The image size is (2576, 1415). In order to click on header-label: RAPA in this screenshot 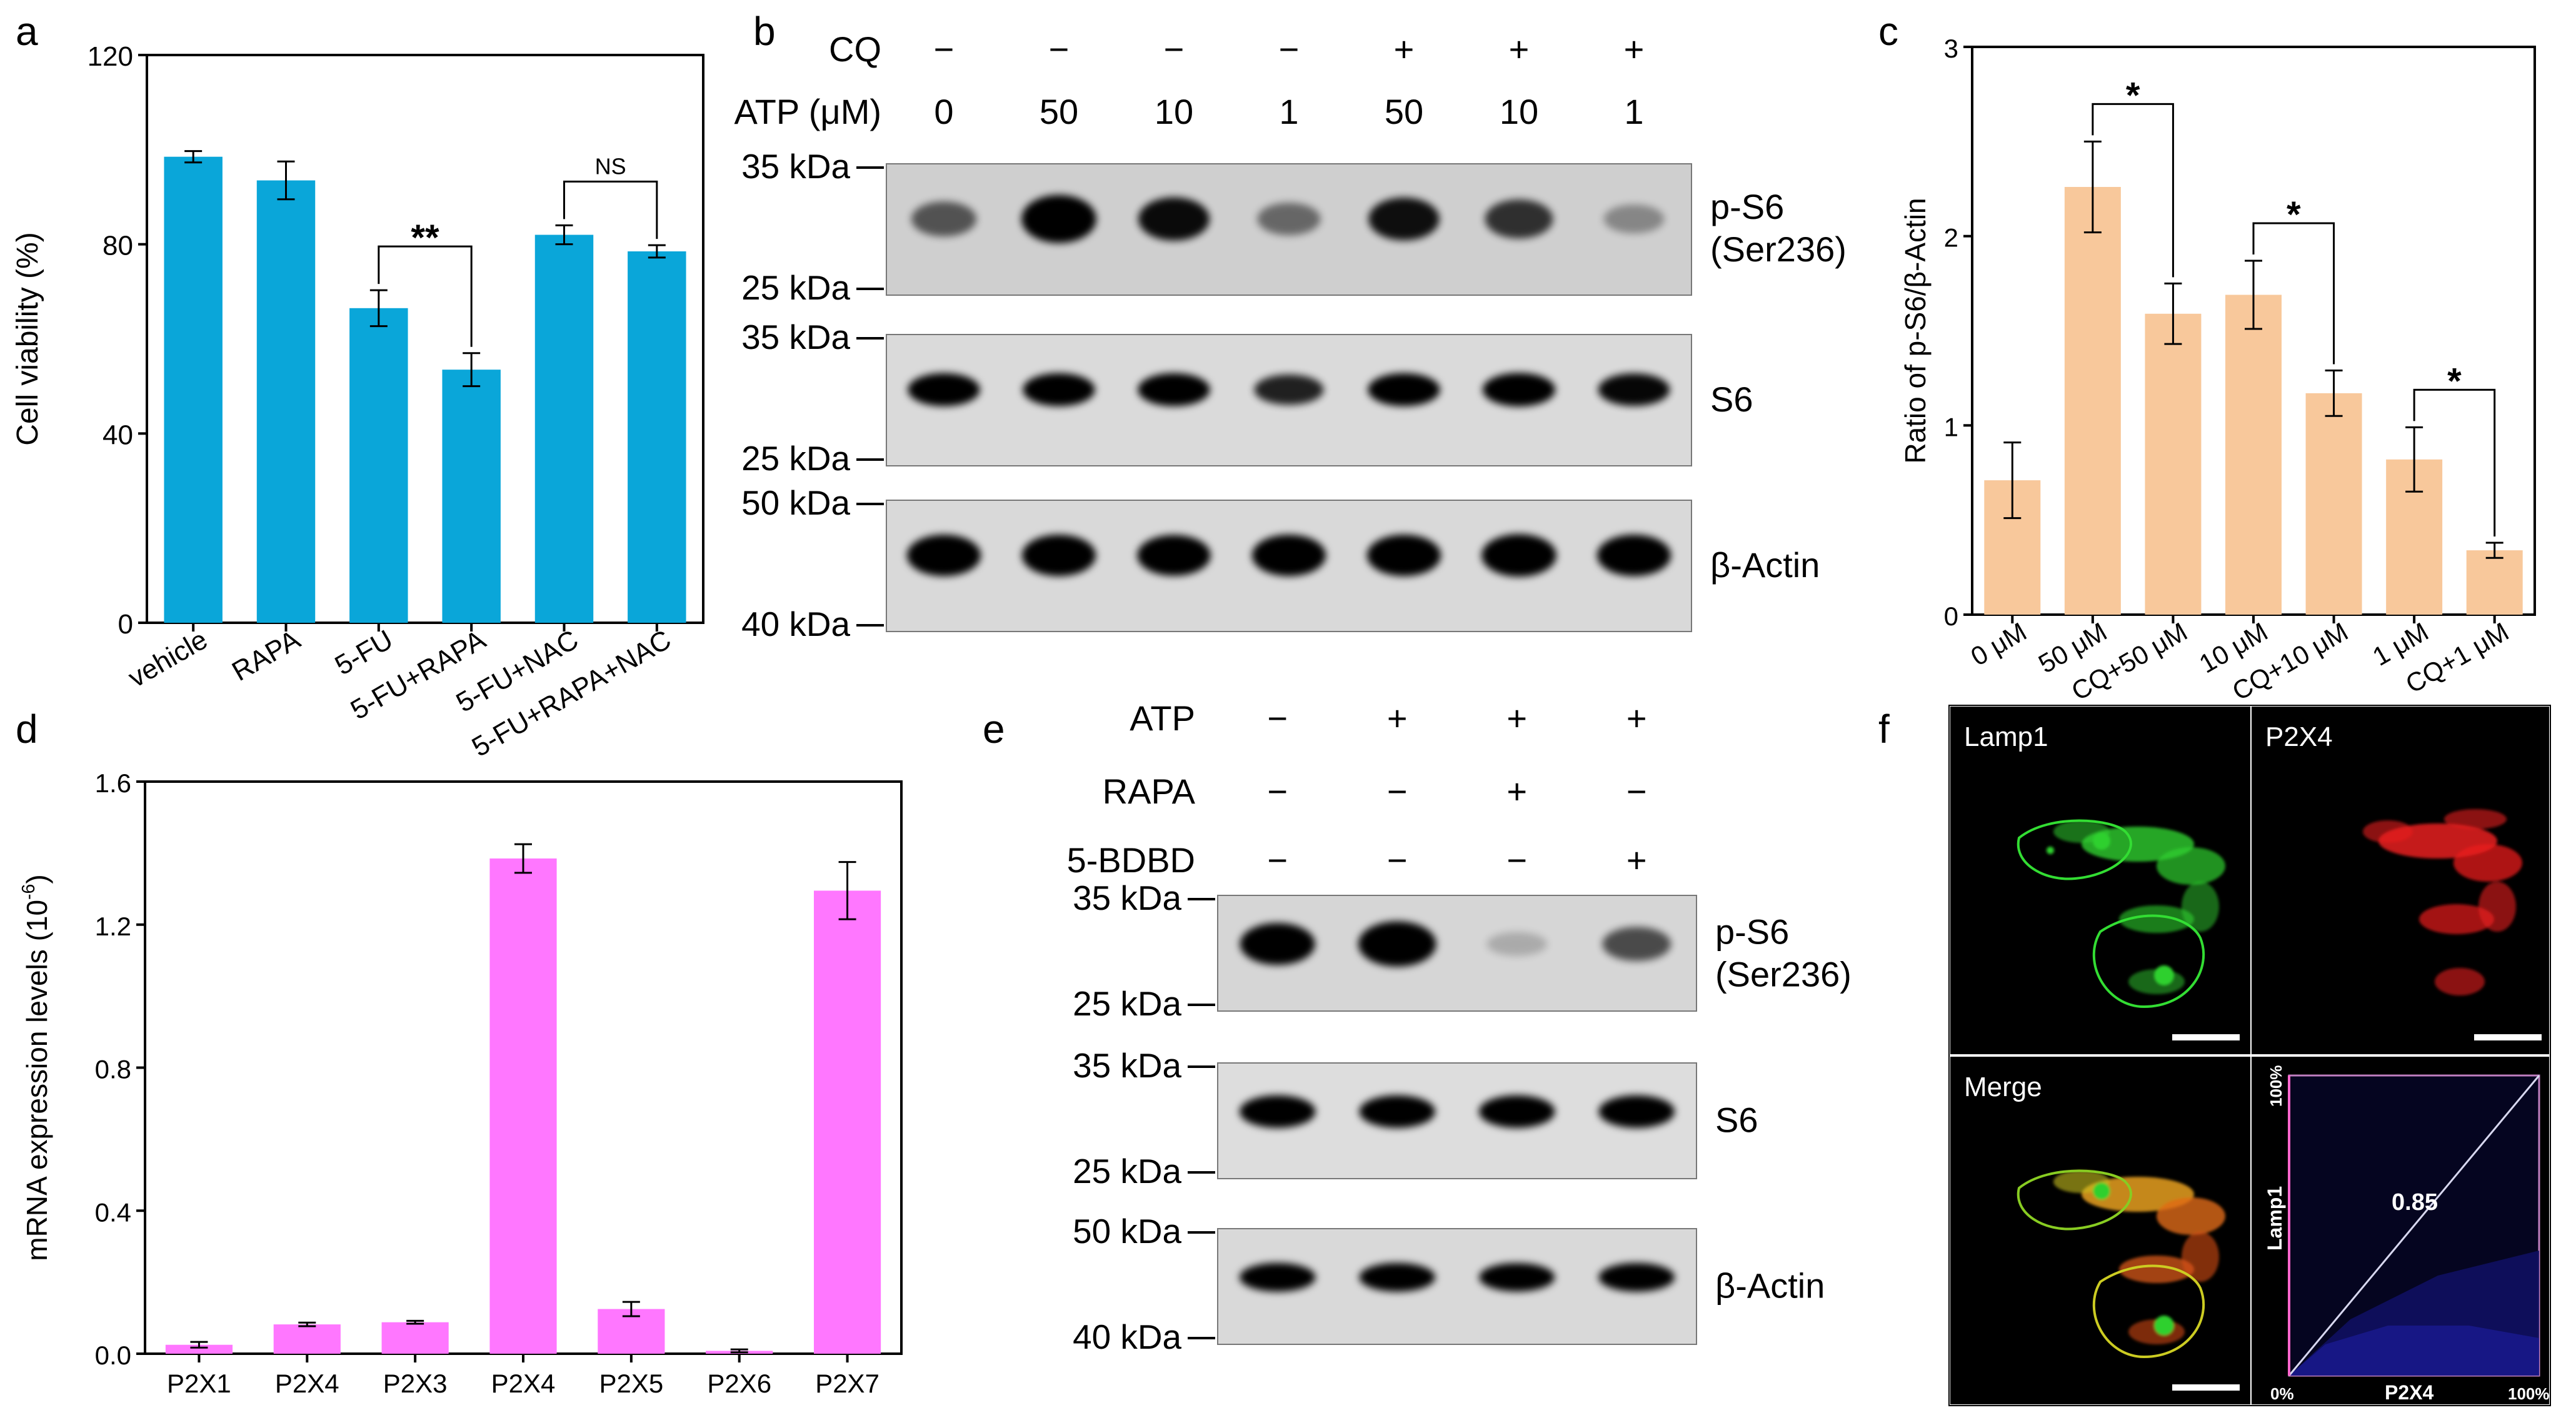, I will do `click(1149, 791)`.